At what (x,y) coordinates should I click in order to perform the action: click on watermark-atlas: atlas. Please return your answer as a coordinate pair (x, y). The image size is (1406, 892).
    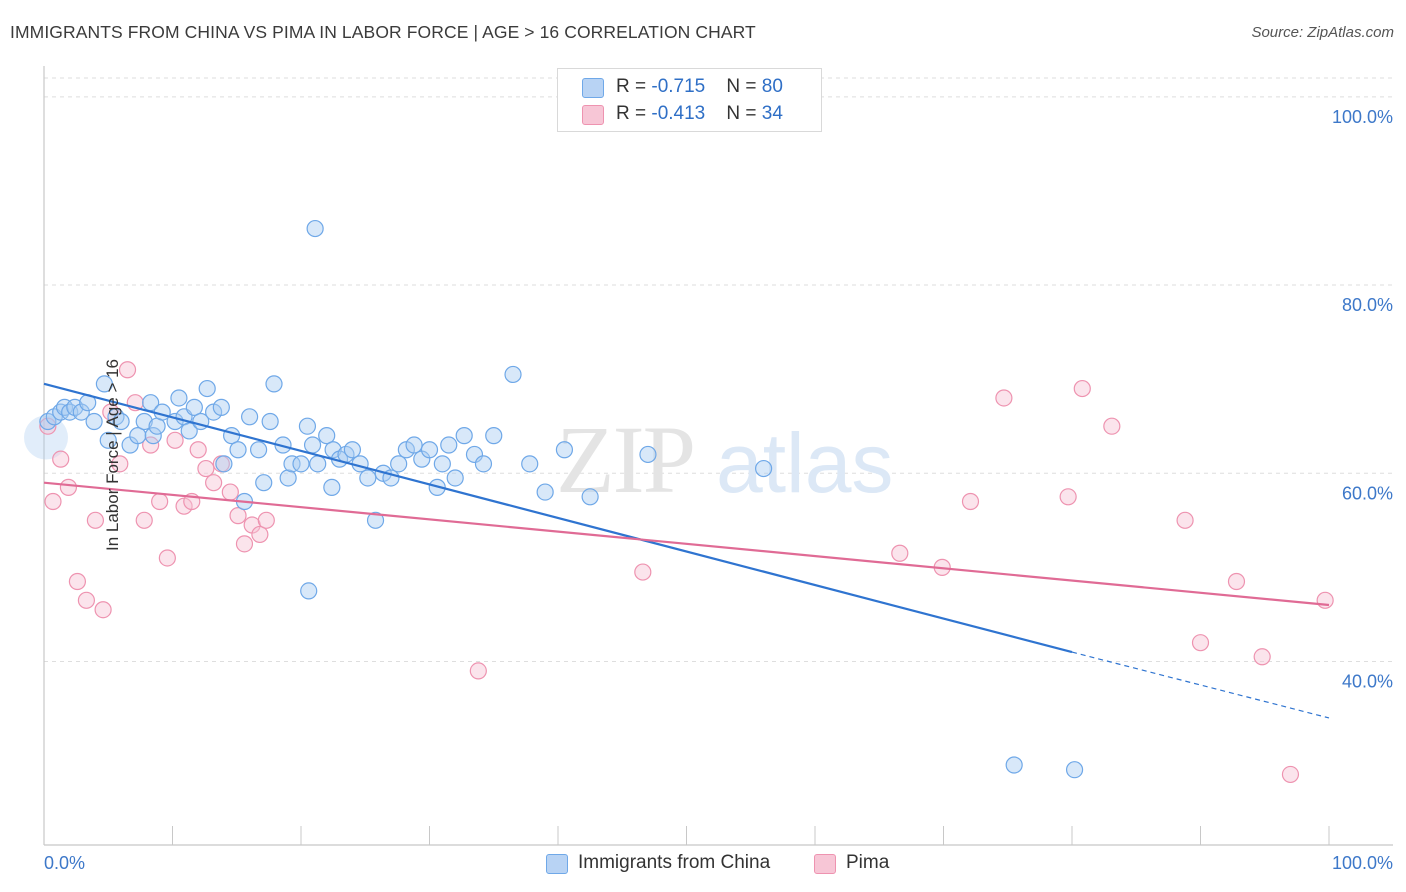
    Looking at the image, I should click on (804, 463).